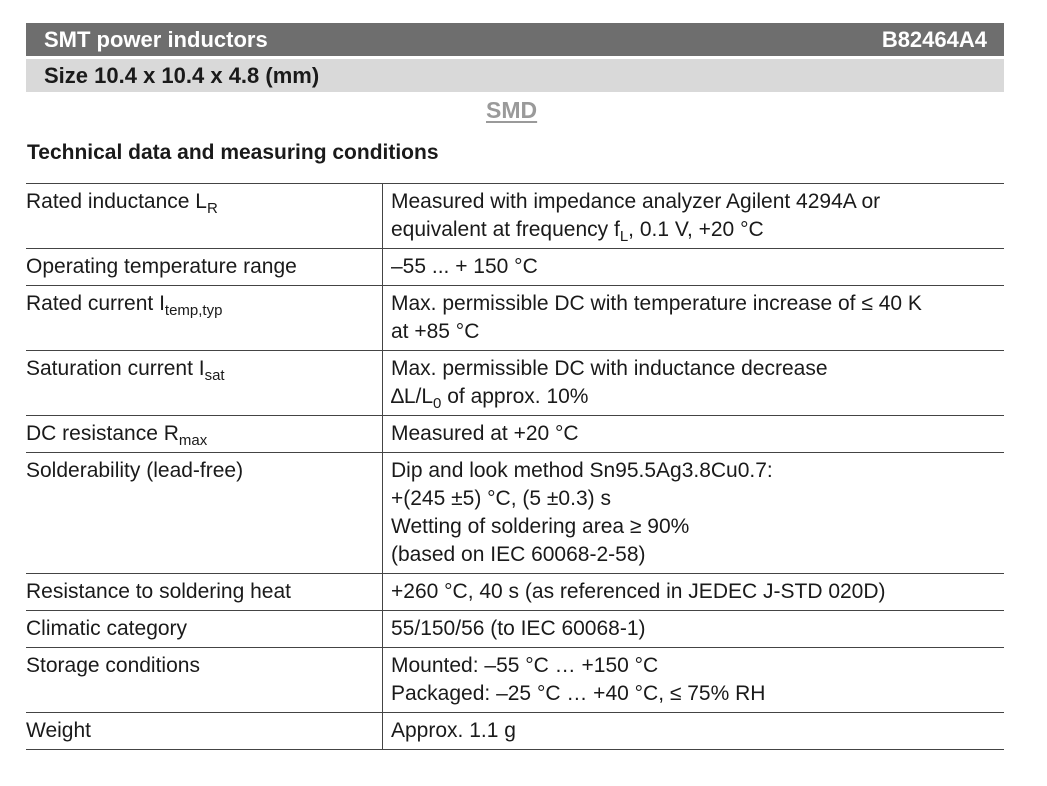 The image size is (1047, 786). I want to click on parameter-cell: Saturation current Isat, so click(204, 383).